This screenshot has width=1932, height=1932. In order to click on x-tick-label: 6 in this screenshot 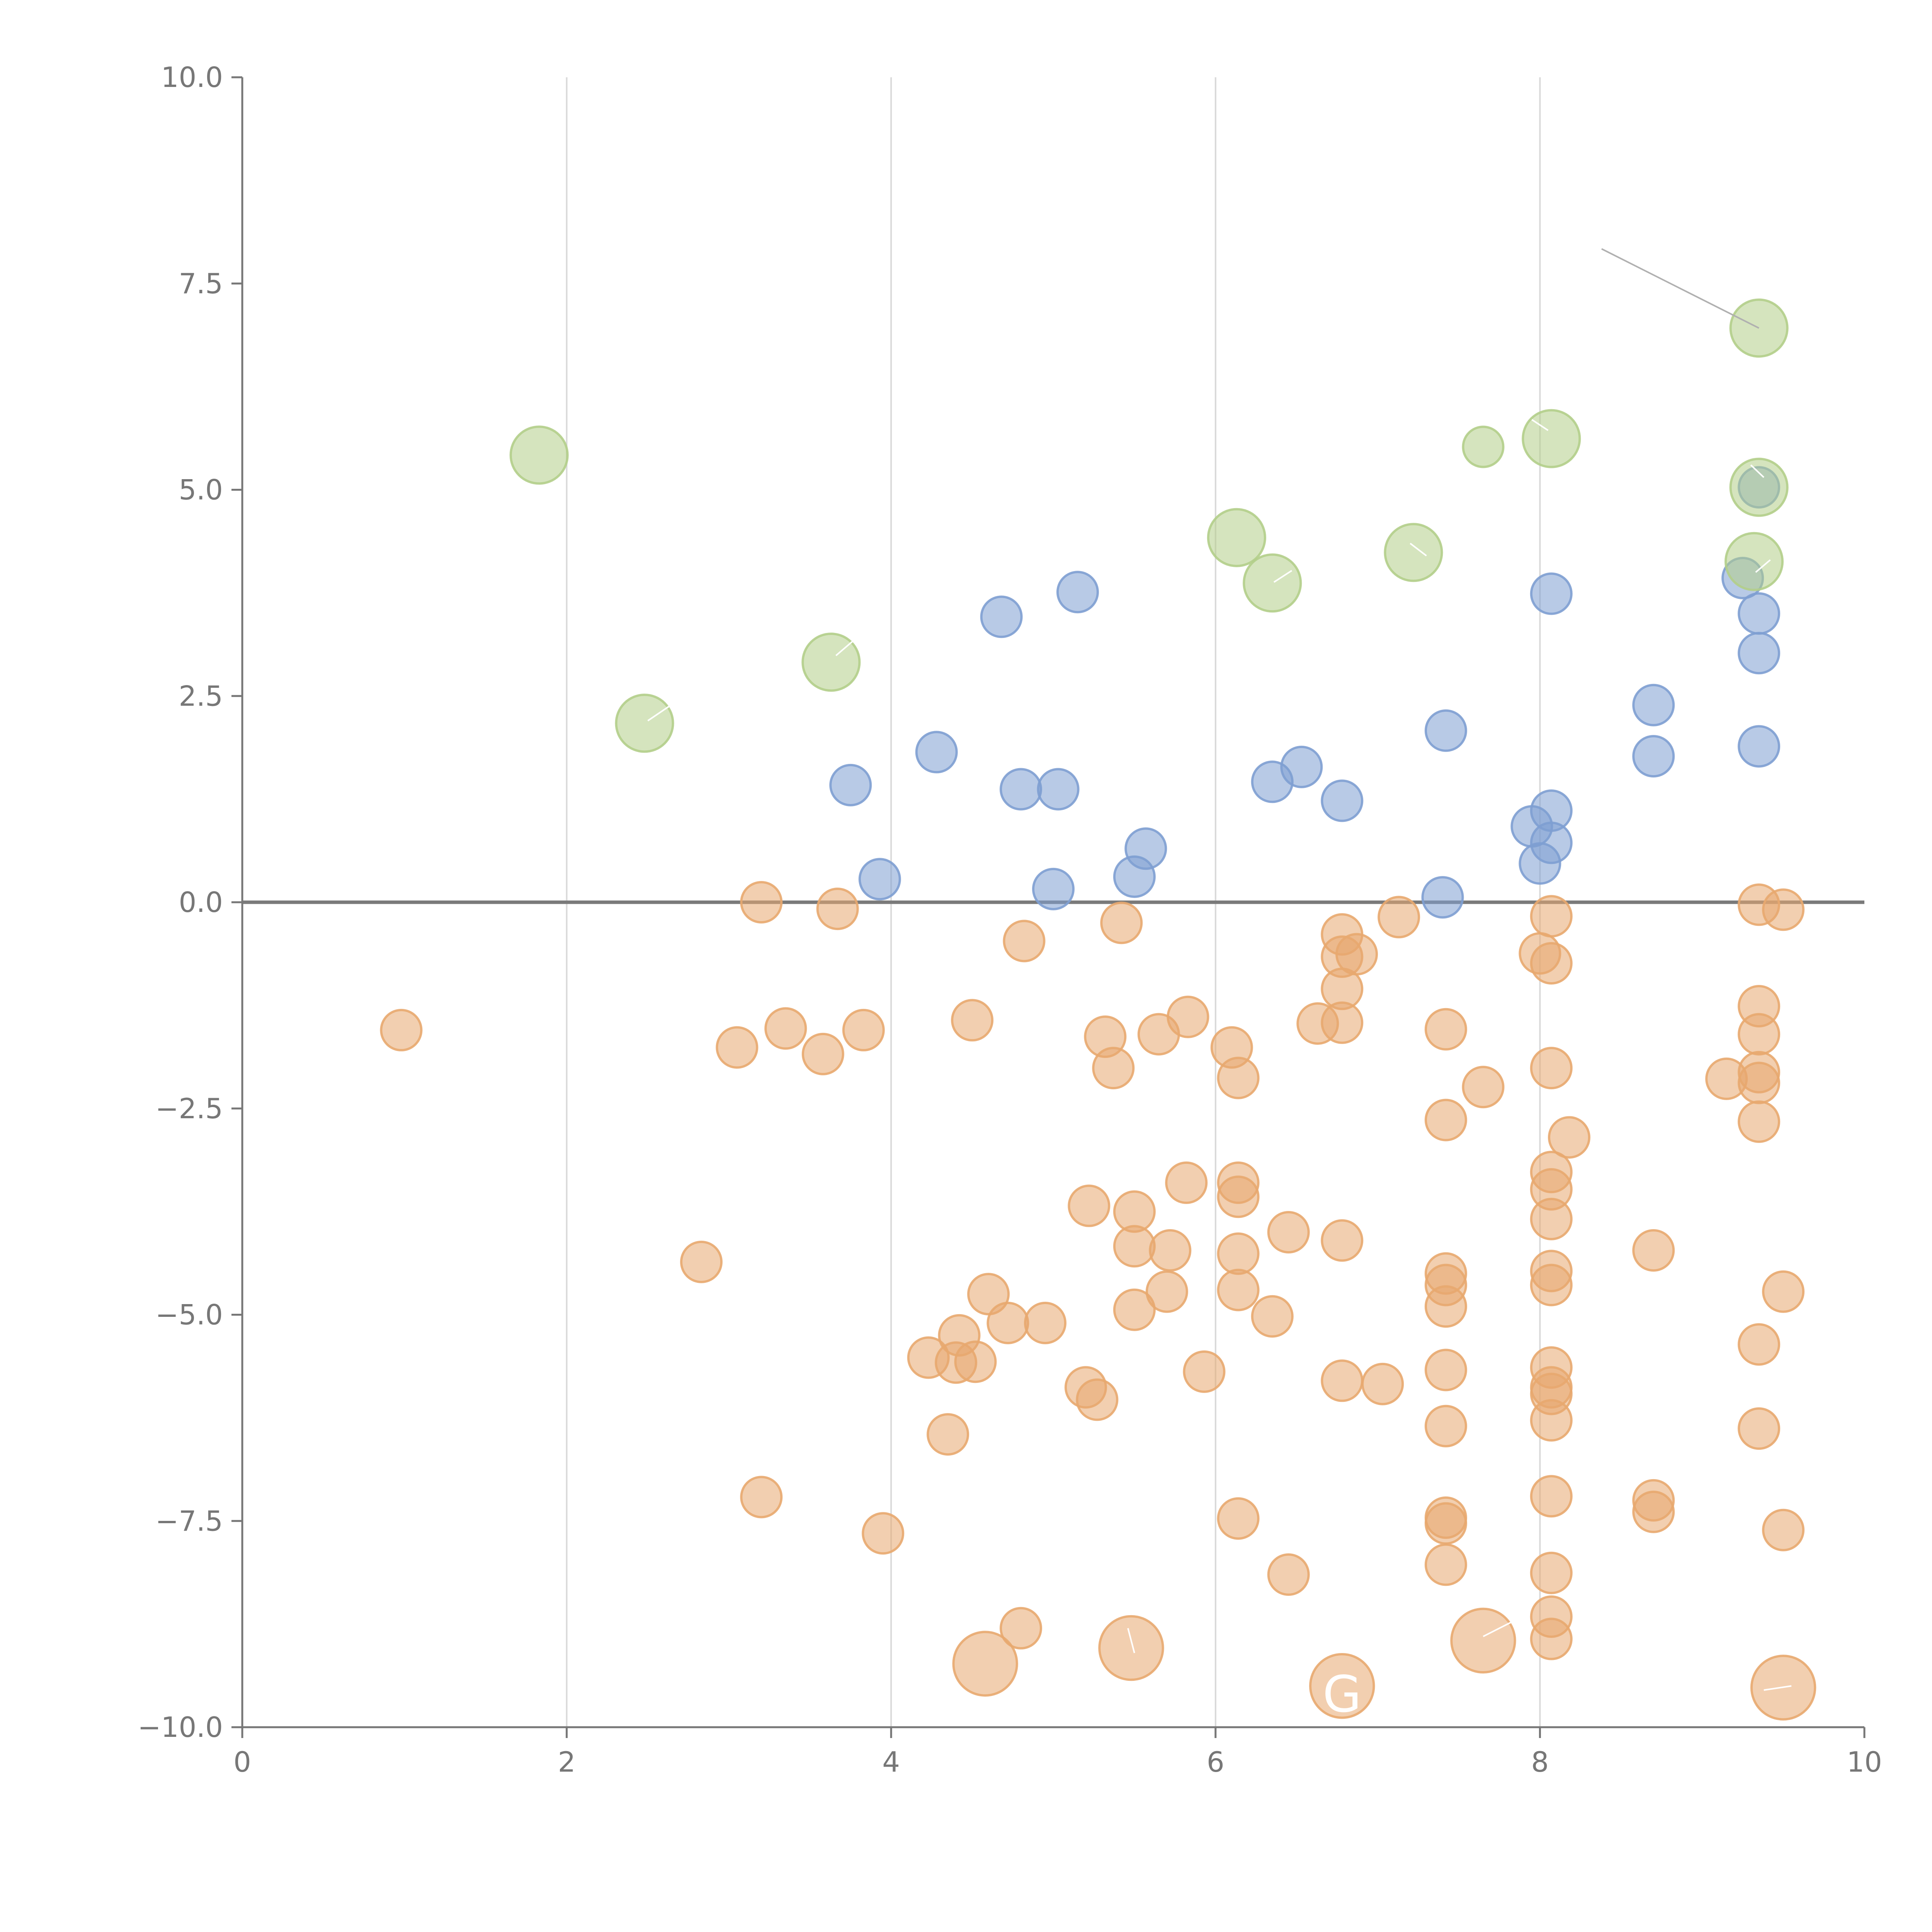, I will do `click(1216, 1762)`.